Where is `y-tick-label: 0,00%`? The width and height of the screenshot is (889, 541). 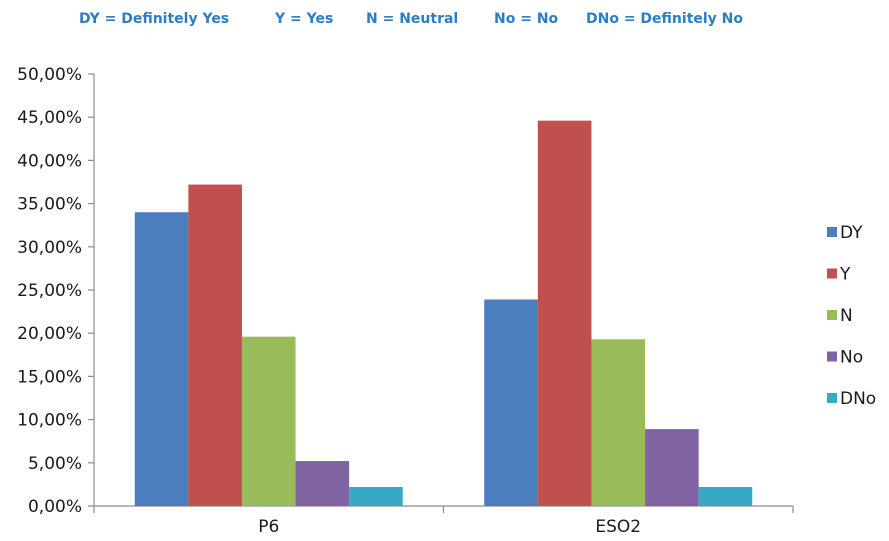 y-tick-label: 0,00% is located at coordinates (55, 507).